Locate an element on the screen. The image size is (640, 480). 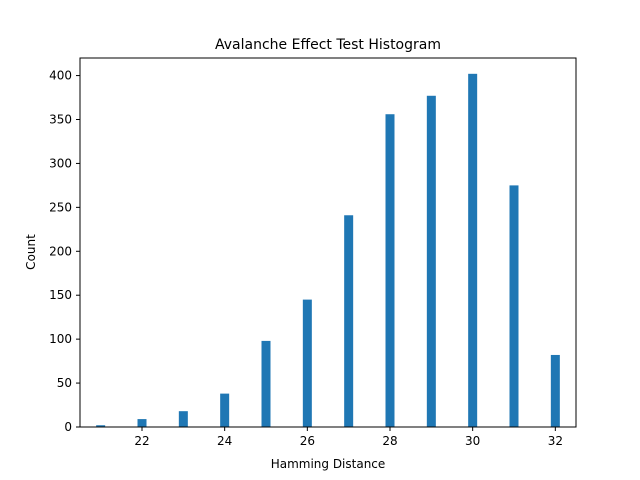
y-axis: 0 50 100 150 200 250 300 350 400 is located at coordinates (64, 251).